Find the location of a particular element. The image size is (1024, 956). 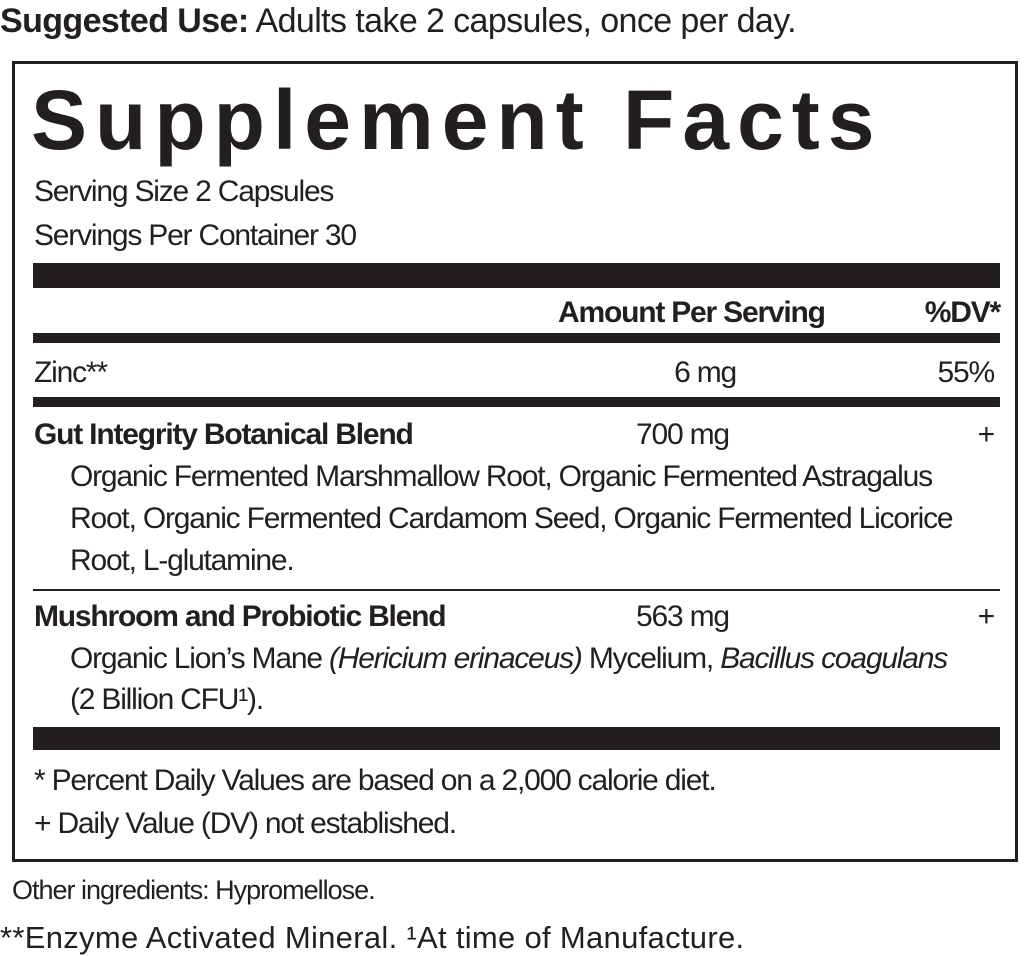

row-name: Zinc** is located at coordinates (71, 372).